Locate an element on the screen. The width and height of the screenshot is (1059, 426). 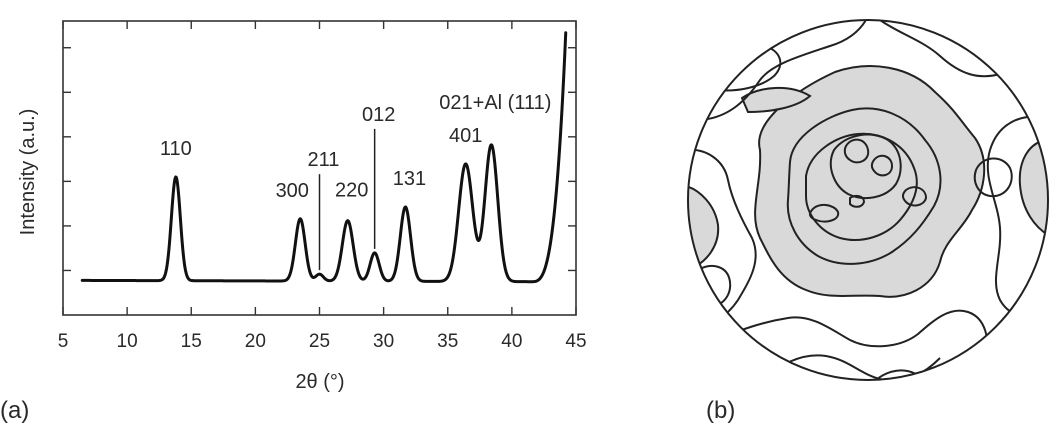
peak-label: 220 is located at coordinates (351, 191).